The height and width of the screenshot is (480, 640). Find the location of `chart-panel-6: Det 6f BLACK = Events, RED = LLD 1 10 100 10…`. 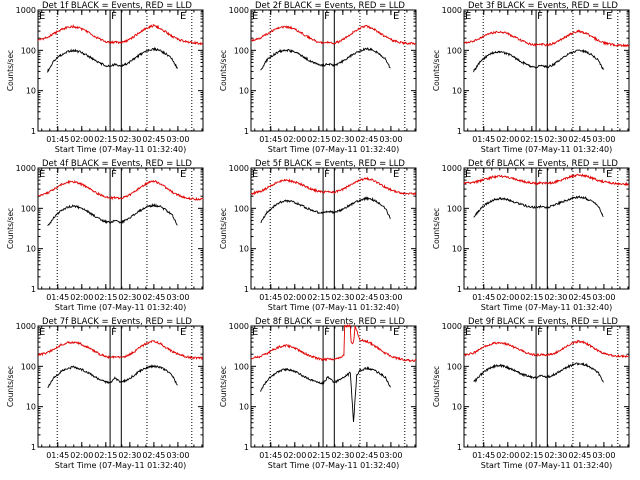

chart-panel-6: Det 6f BLACK = Events, RED = LLD 1 10 100 10… is located at coordinates (531, 235).